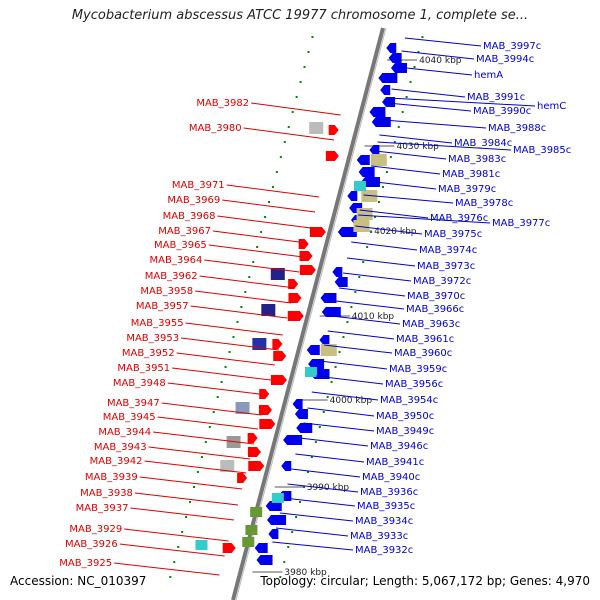 Image resolution: width=600 pixels, height=600 pixels. Describe the element at coordinates (446, 266) in the screenshot. I see `gene-label-right: MAB_3973c` at that location.